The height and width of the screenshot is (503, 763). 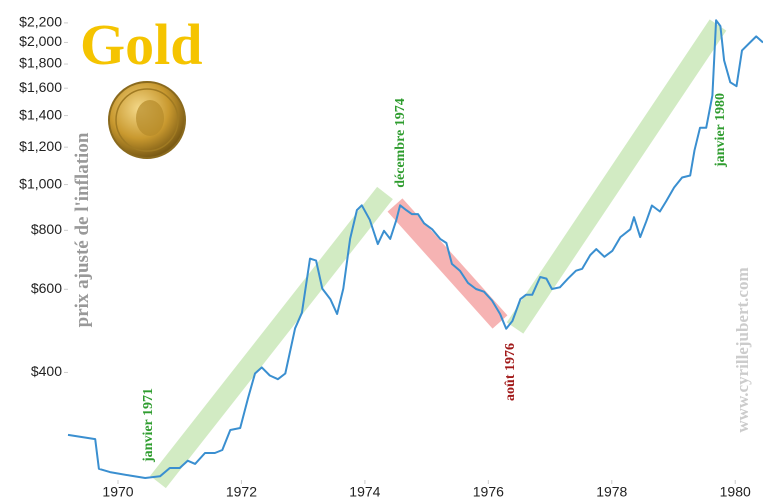 I want to click on chart-title: Gold, so click(x=141, y=44).